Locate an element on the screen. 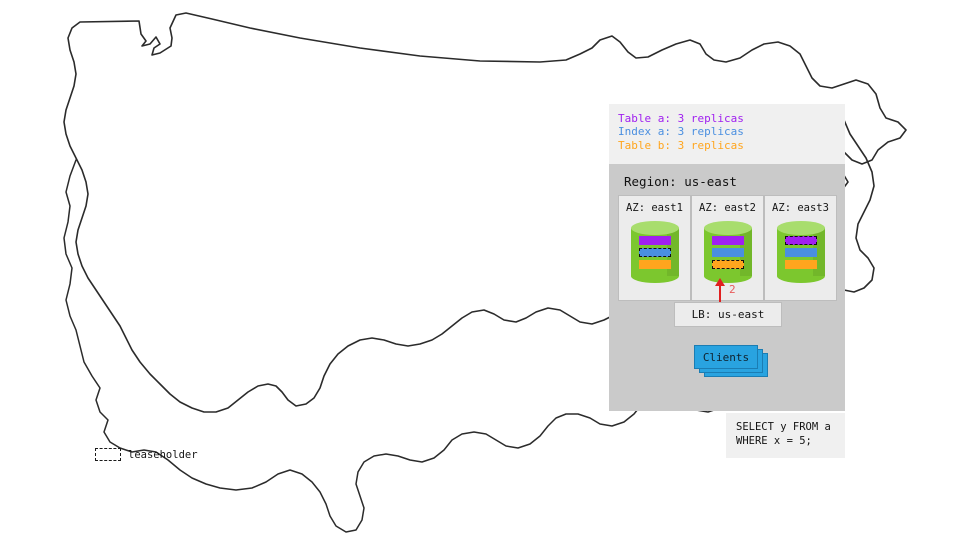  clients-label: Clients is located at coordinates (726, 357).